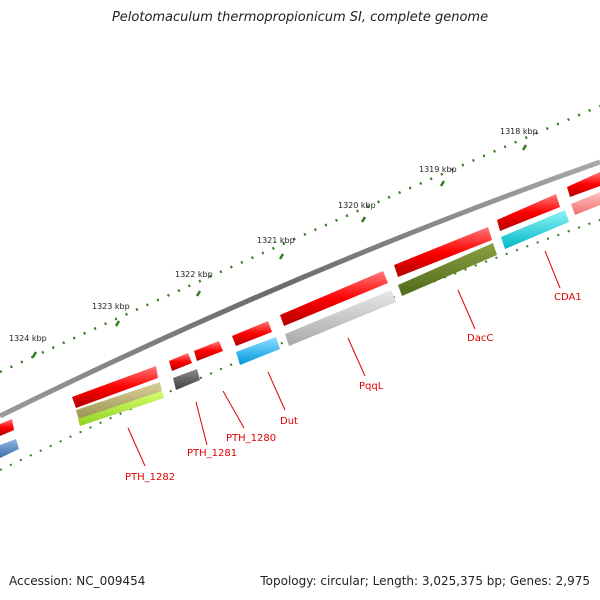 This screenshot has width=600, height=600. I want to click on gene-label-dacc: DacC, so click(480, 338).